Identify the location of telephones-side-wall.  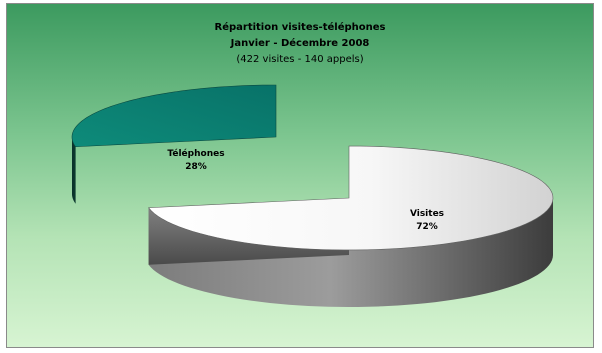
(74, 170).